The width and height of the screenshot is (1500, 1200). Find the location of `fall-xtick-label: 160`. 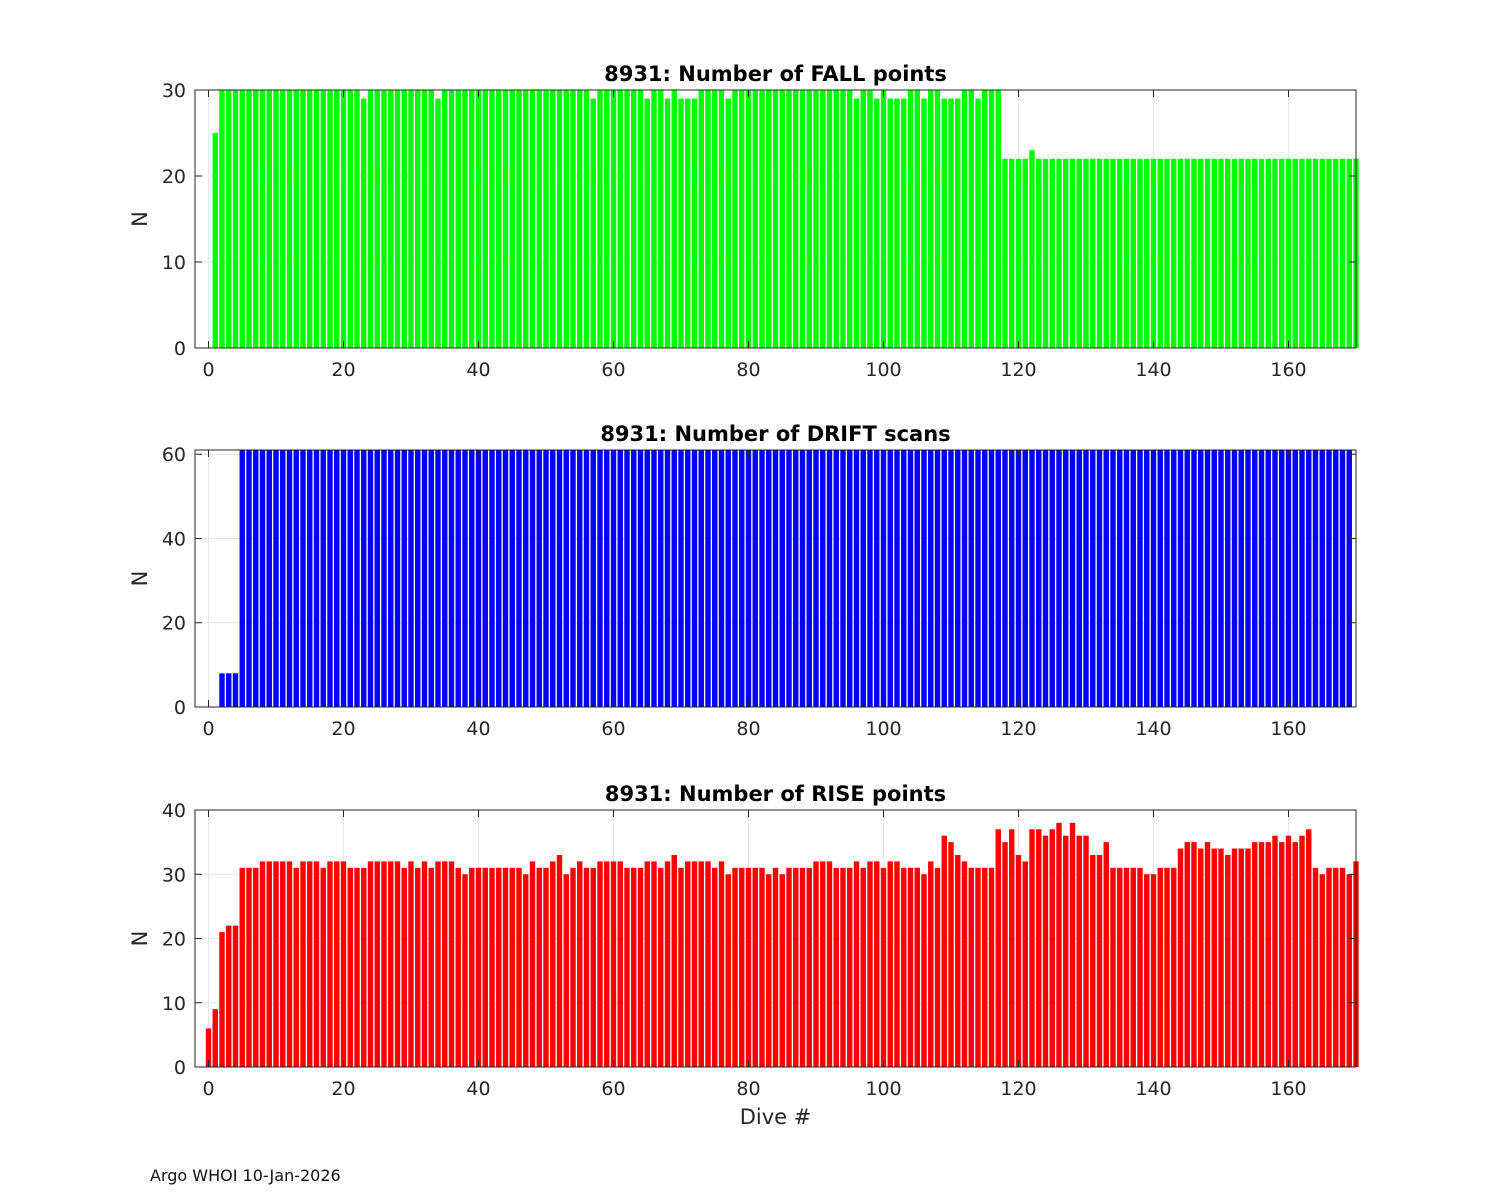

fall-xtick-label: 160 is located at coordinates (1288, 370).